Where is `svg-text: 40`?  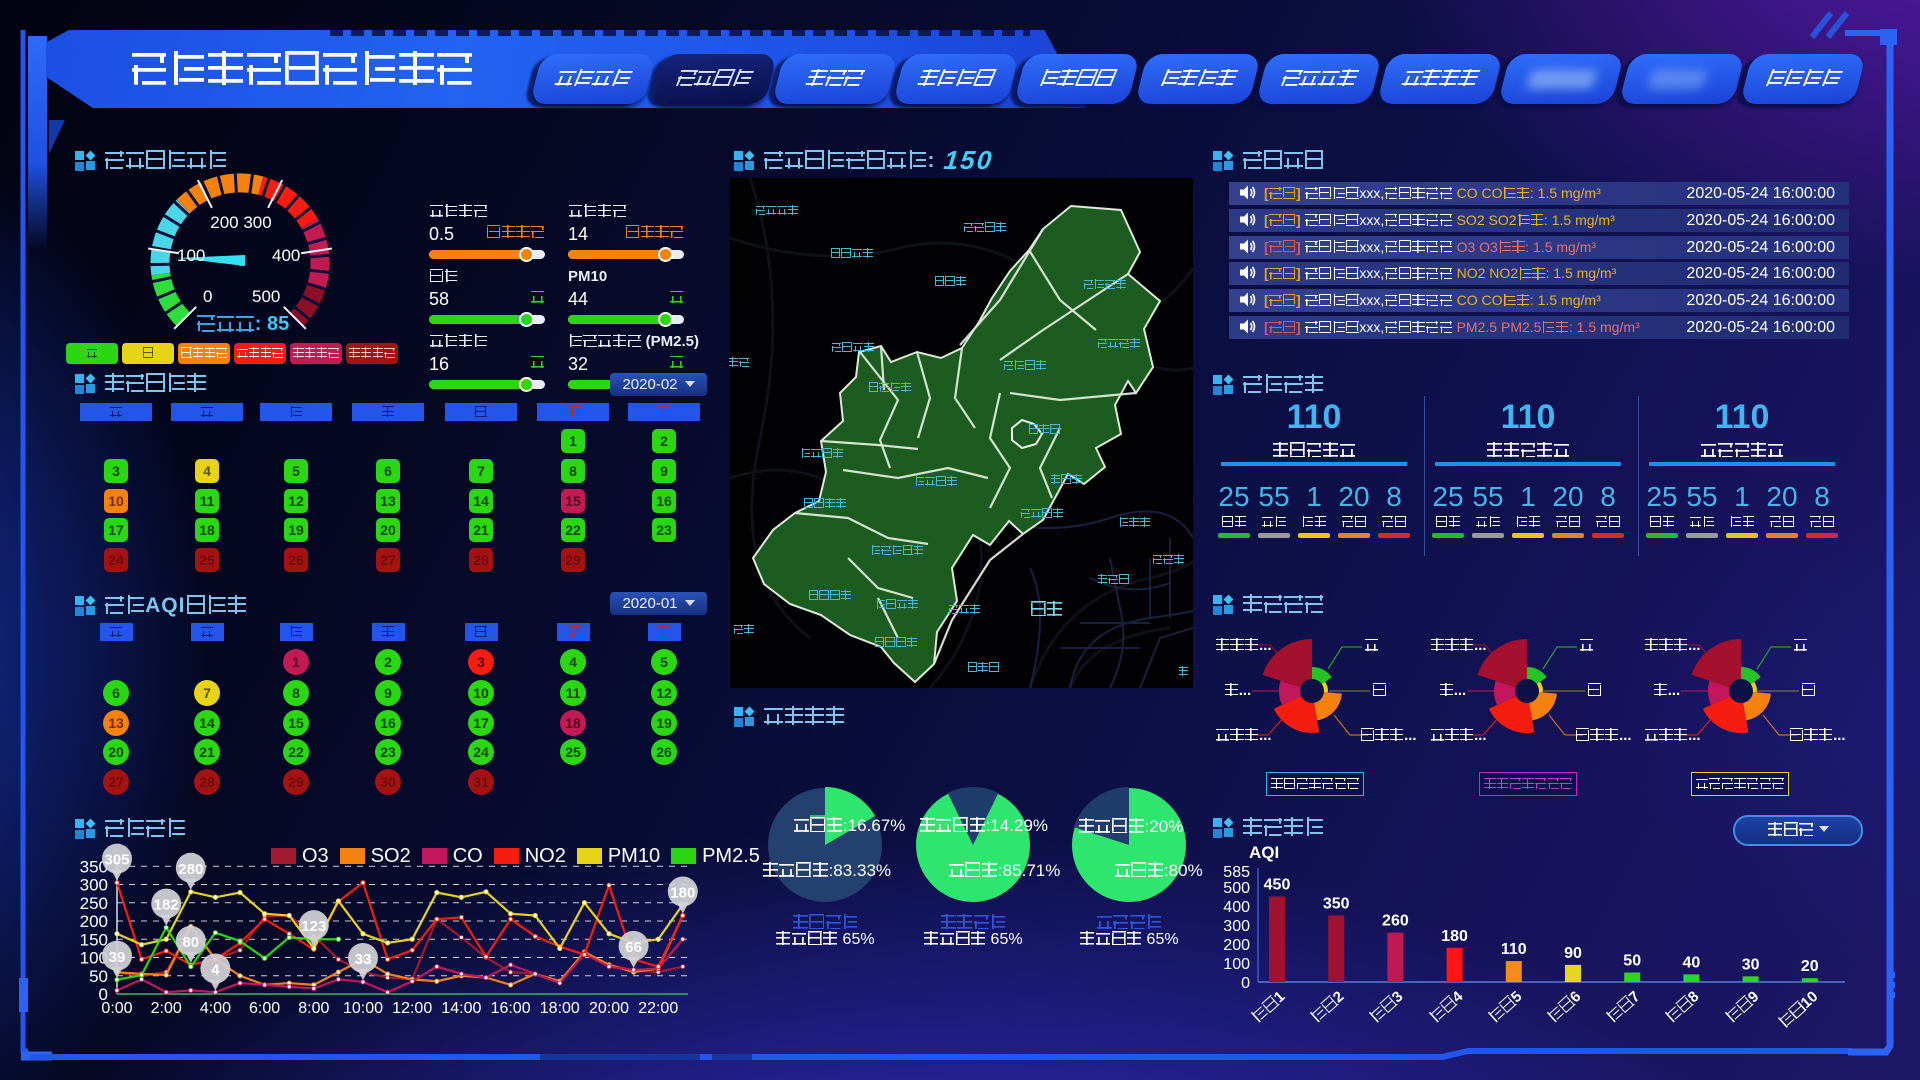
svg-text: 40 is located at coordinates (1692, 962).